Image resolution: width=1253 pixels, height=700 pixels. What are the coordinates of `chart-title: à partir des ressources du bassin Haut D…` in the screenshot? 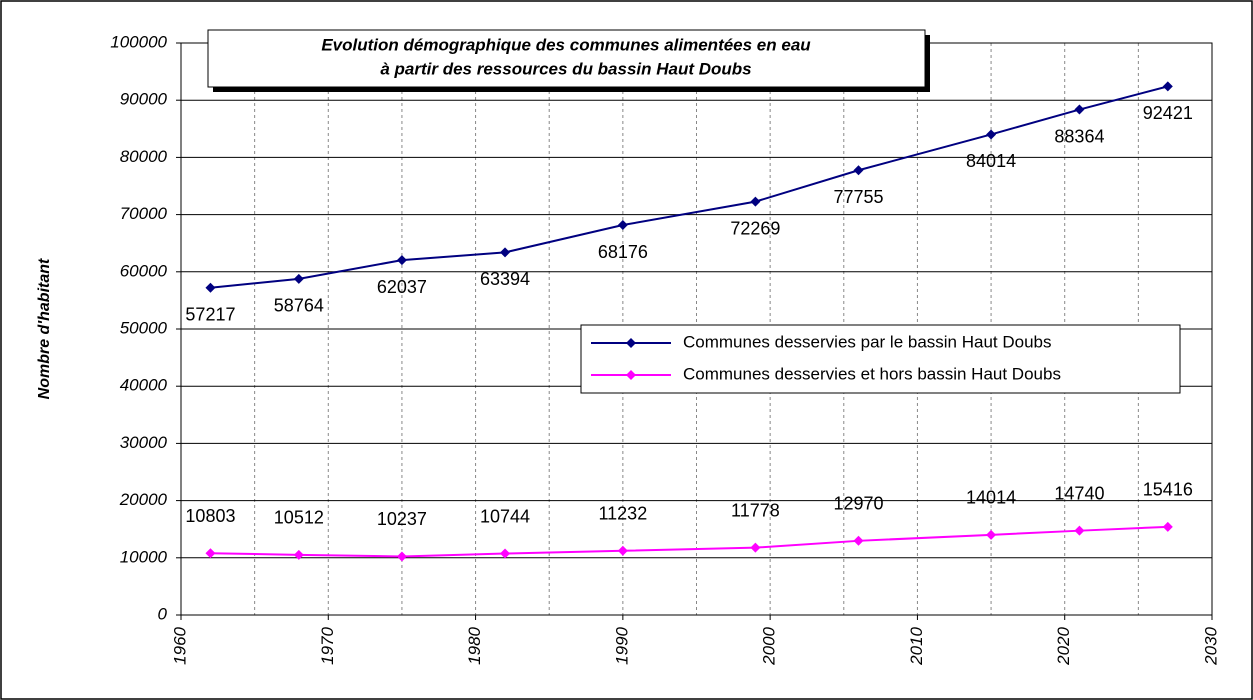 It's located at (565, 68).